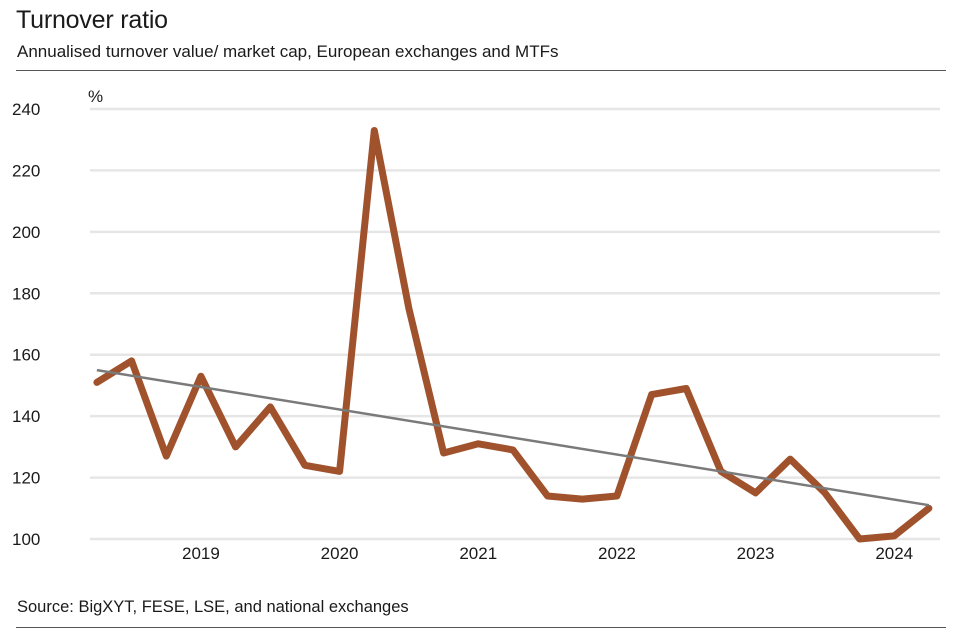 This screenshot has width=960, height=643. Describe the element at coordinates (26, 170) in the screenshot. I see `y-tick-label: 220` at that location.